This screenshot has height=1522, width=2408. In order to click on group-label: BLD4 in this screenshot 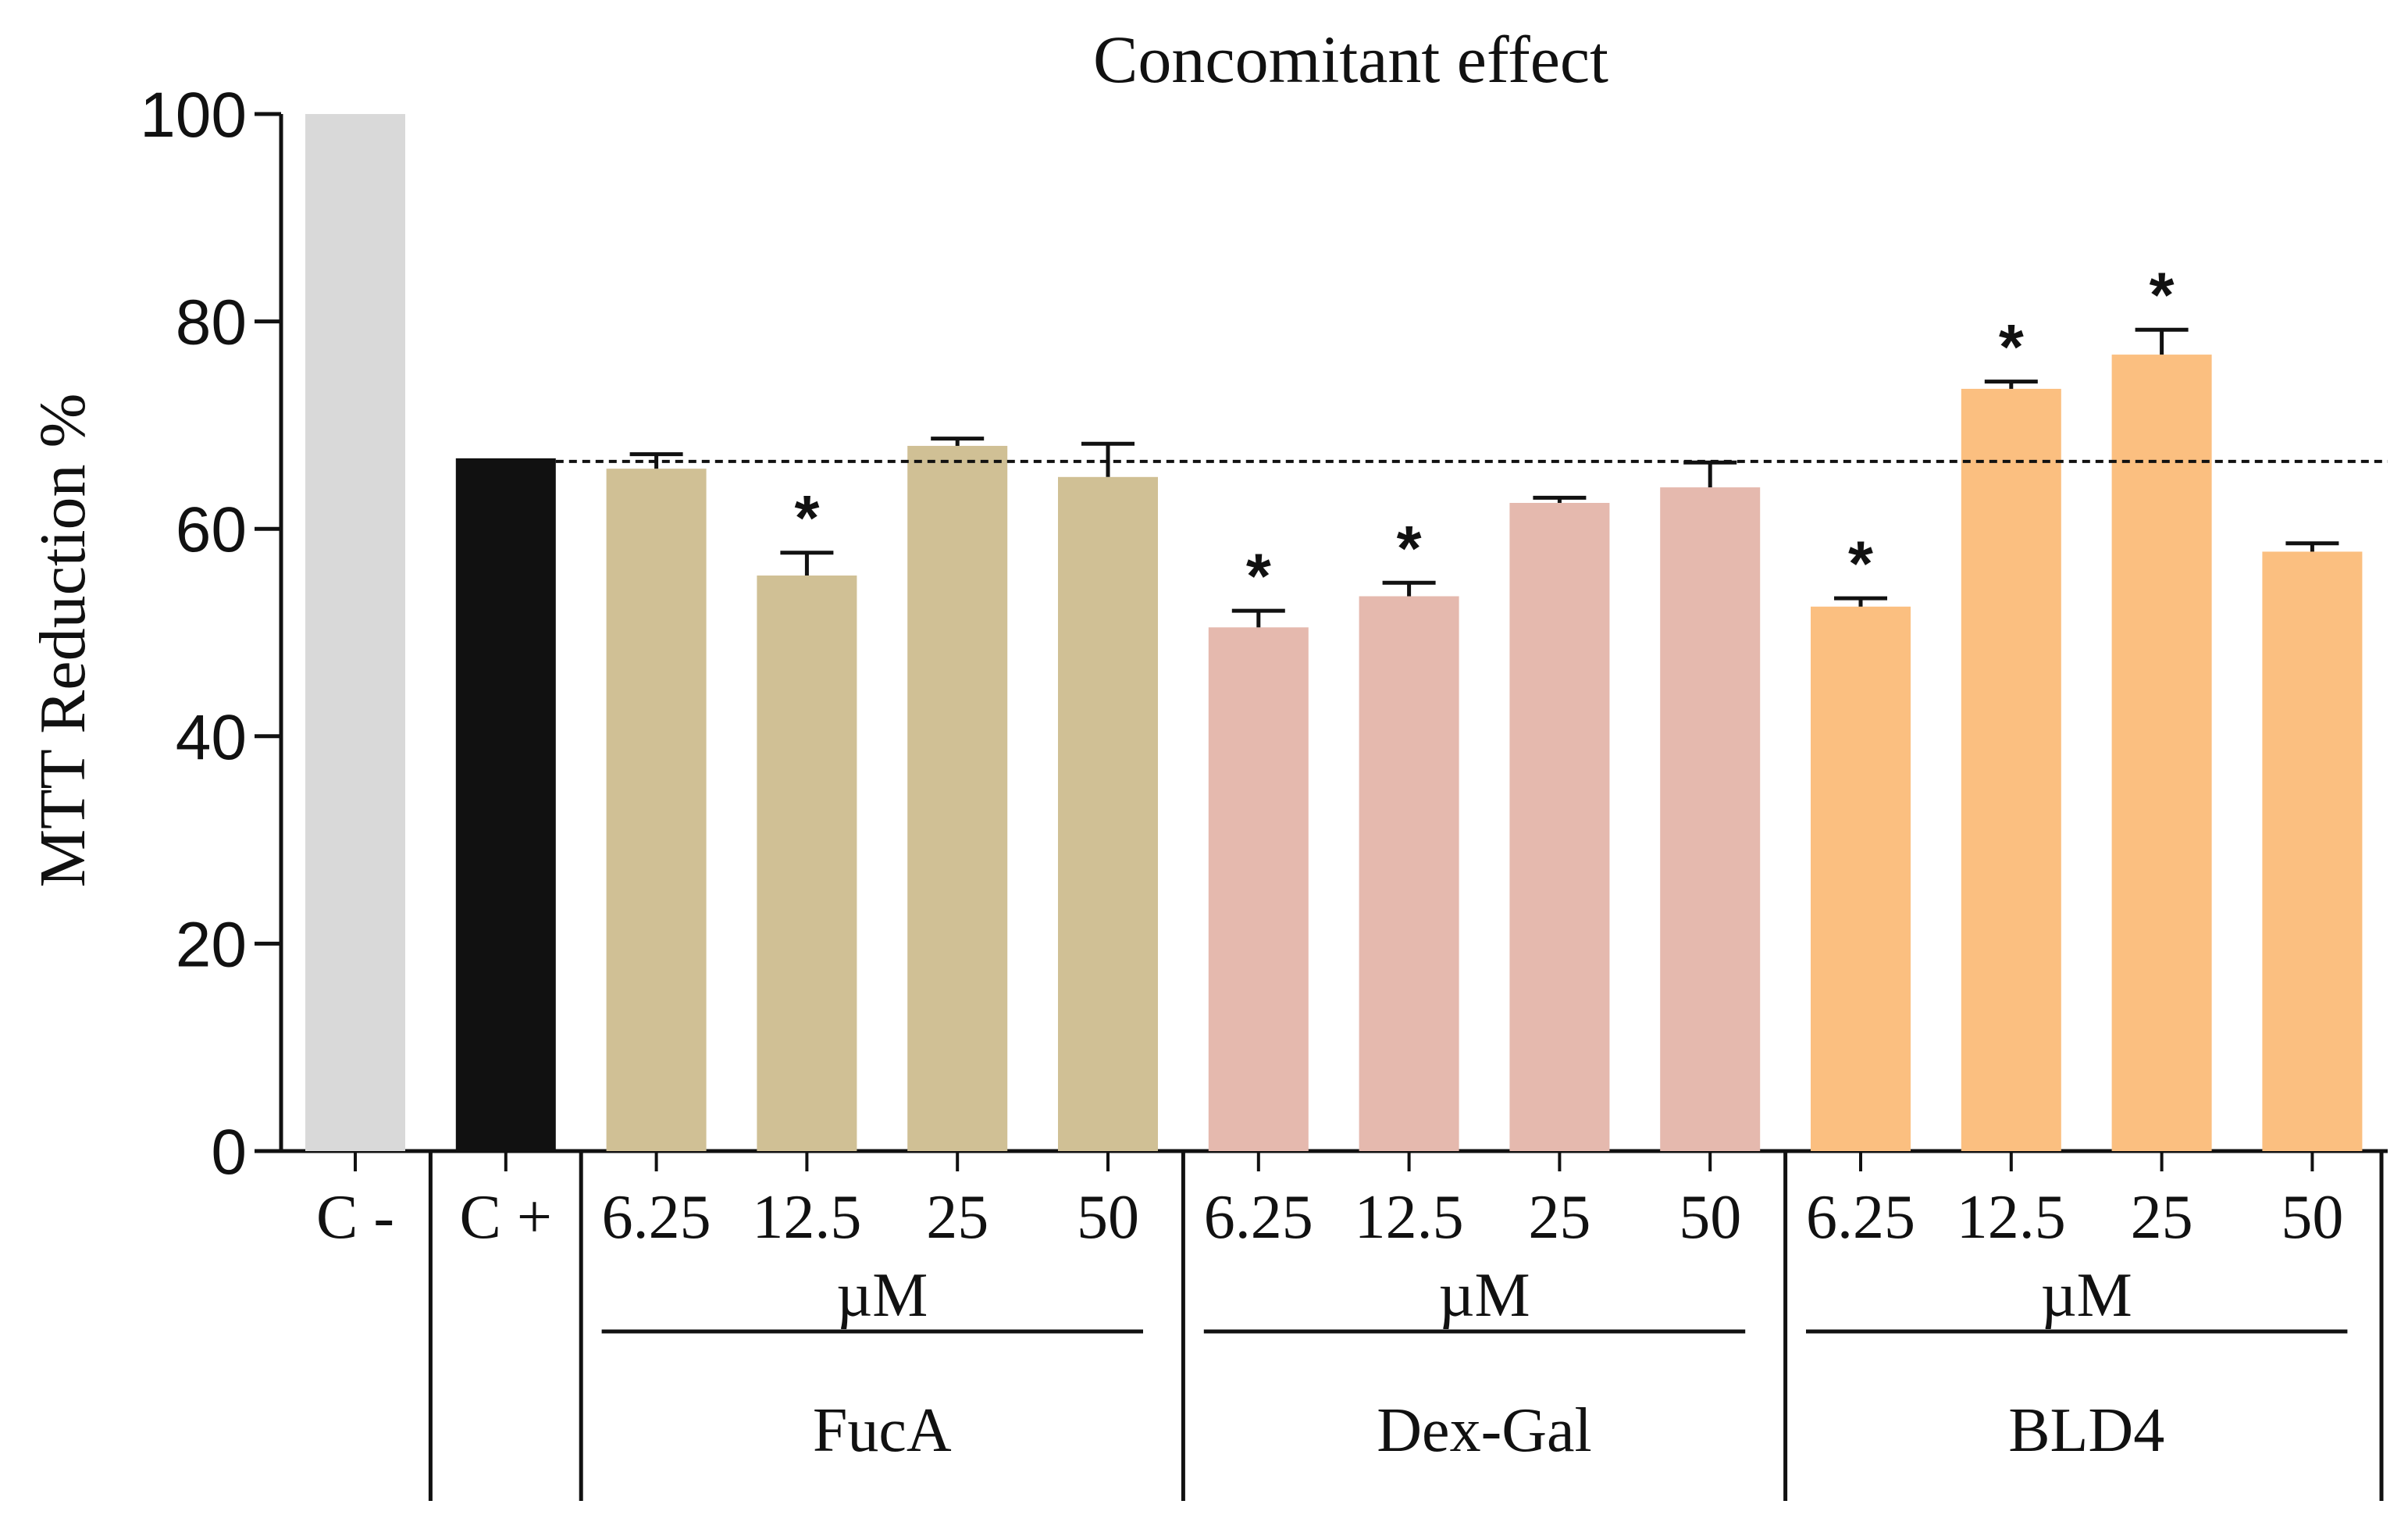, I will do `click(2086, 1430)`.